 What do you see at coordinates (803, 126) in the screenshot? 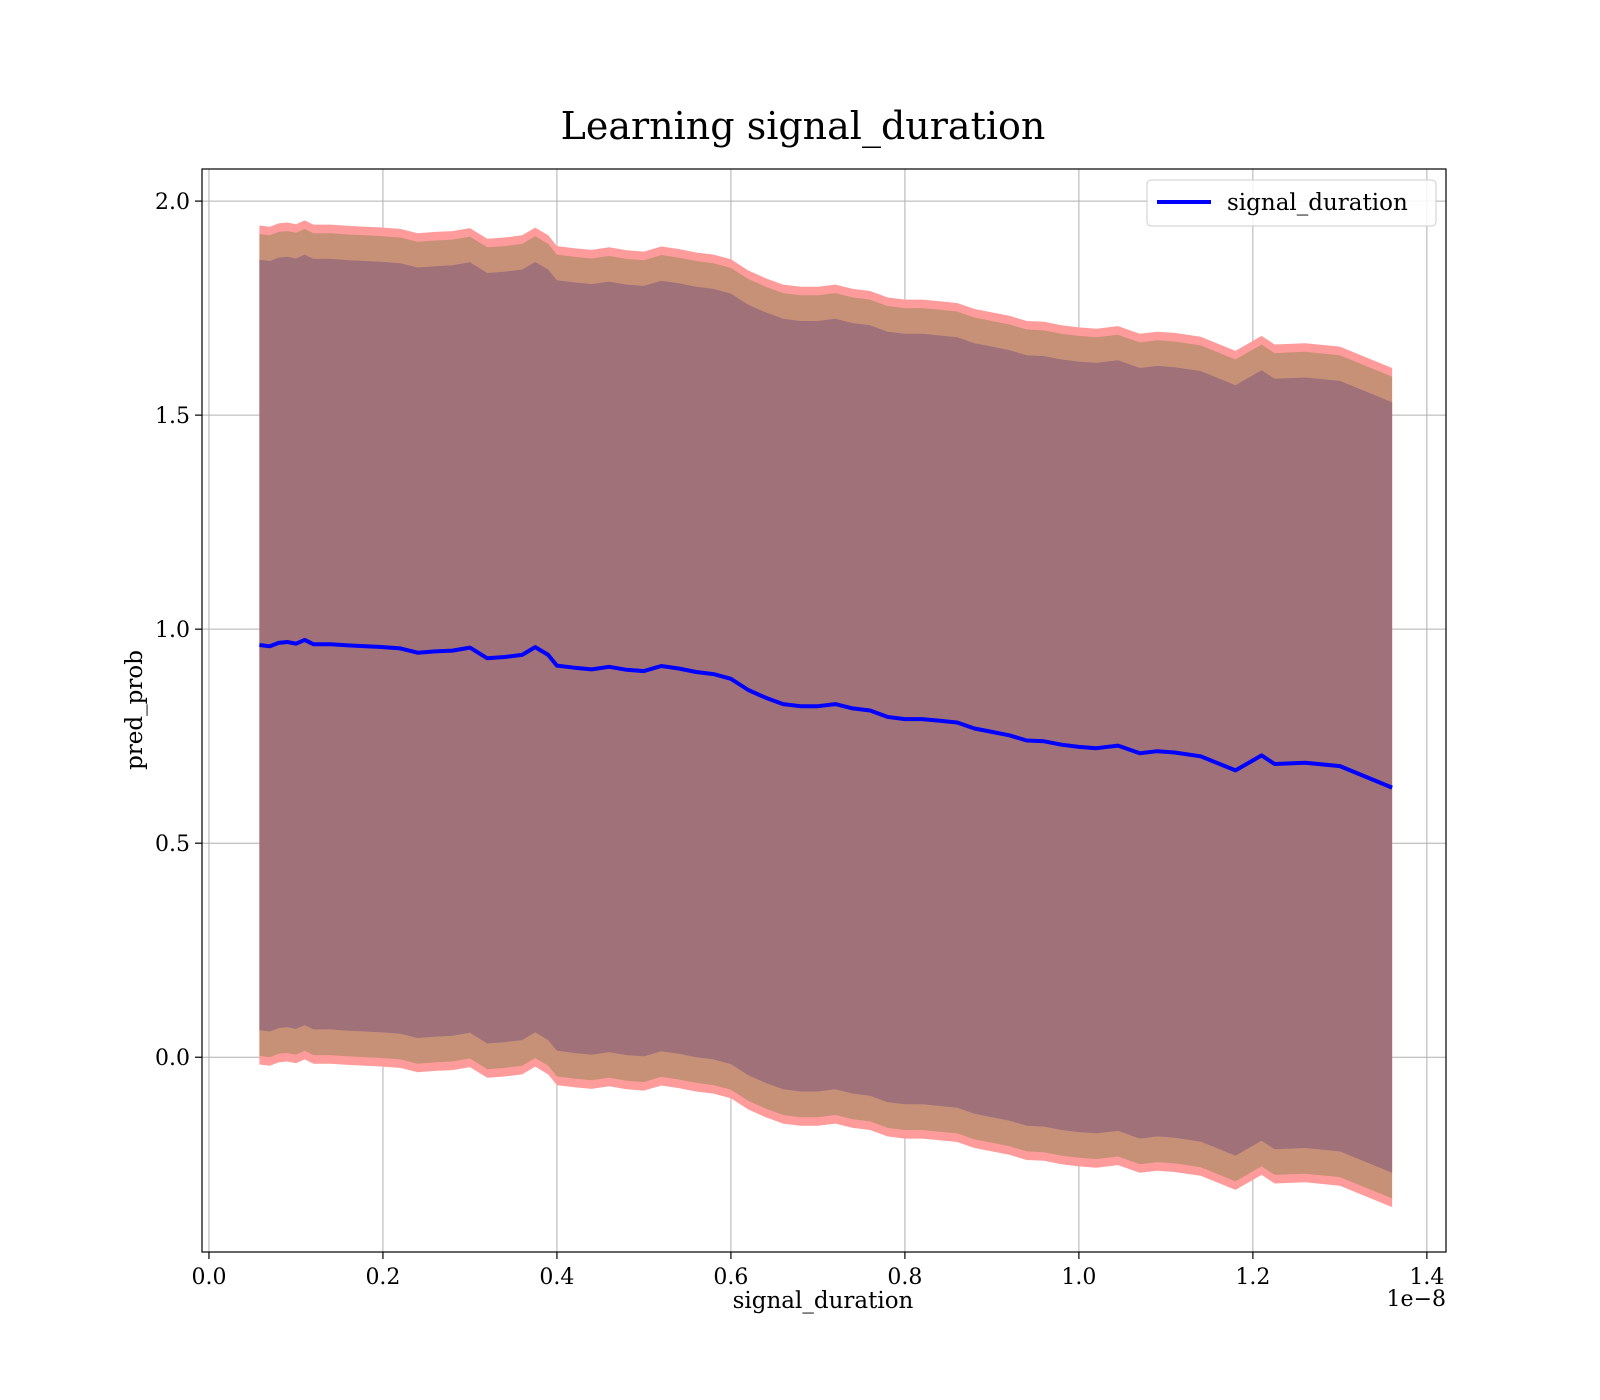
I see `chart-title: Learning signal_duration` at bounding box center [803, 126].